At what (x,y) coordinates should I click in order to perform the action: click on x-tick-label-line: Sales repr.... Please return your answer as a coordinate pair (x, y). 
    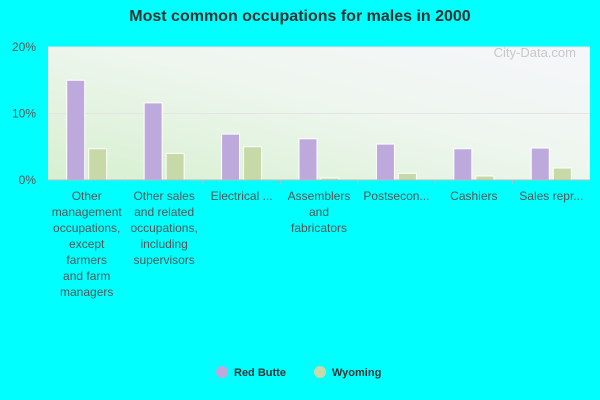
    Looking at the image, I should click on (551, 196).